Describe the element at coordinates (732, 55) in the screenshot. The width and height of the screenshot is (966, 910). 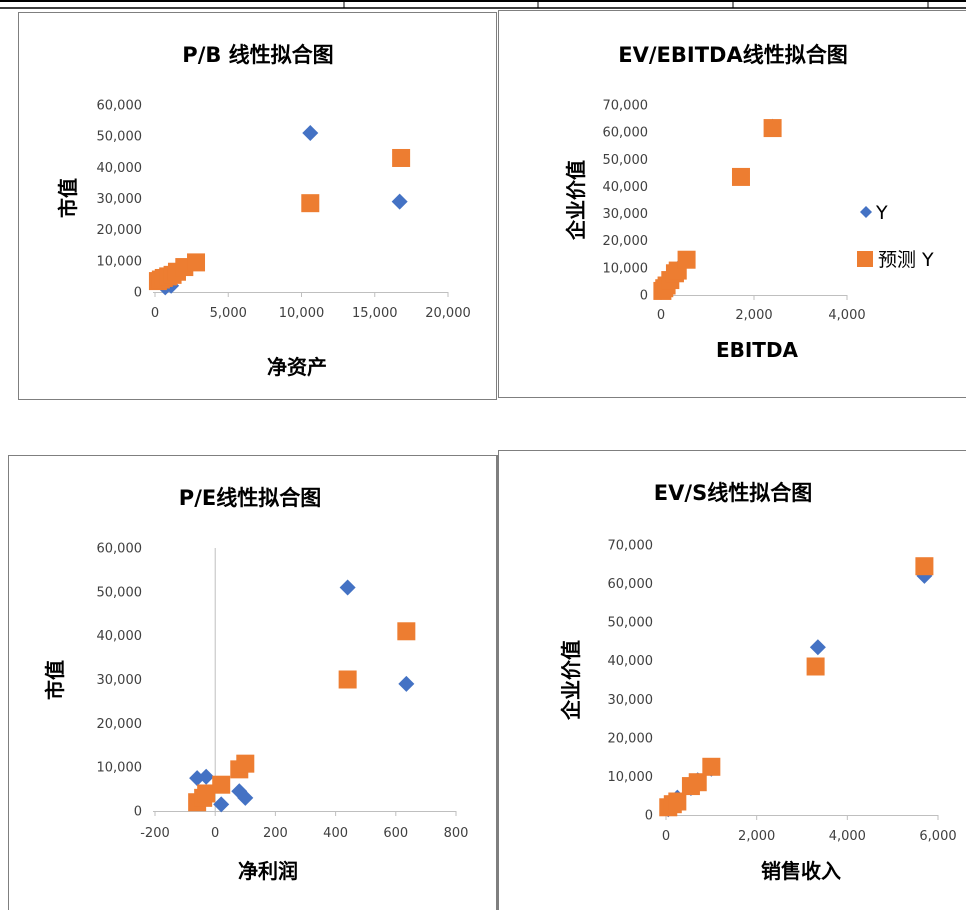
I see `chart-title: EV/EBITDA线性拟合图` at that location.